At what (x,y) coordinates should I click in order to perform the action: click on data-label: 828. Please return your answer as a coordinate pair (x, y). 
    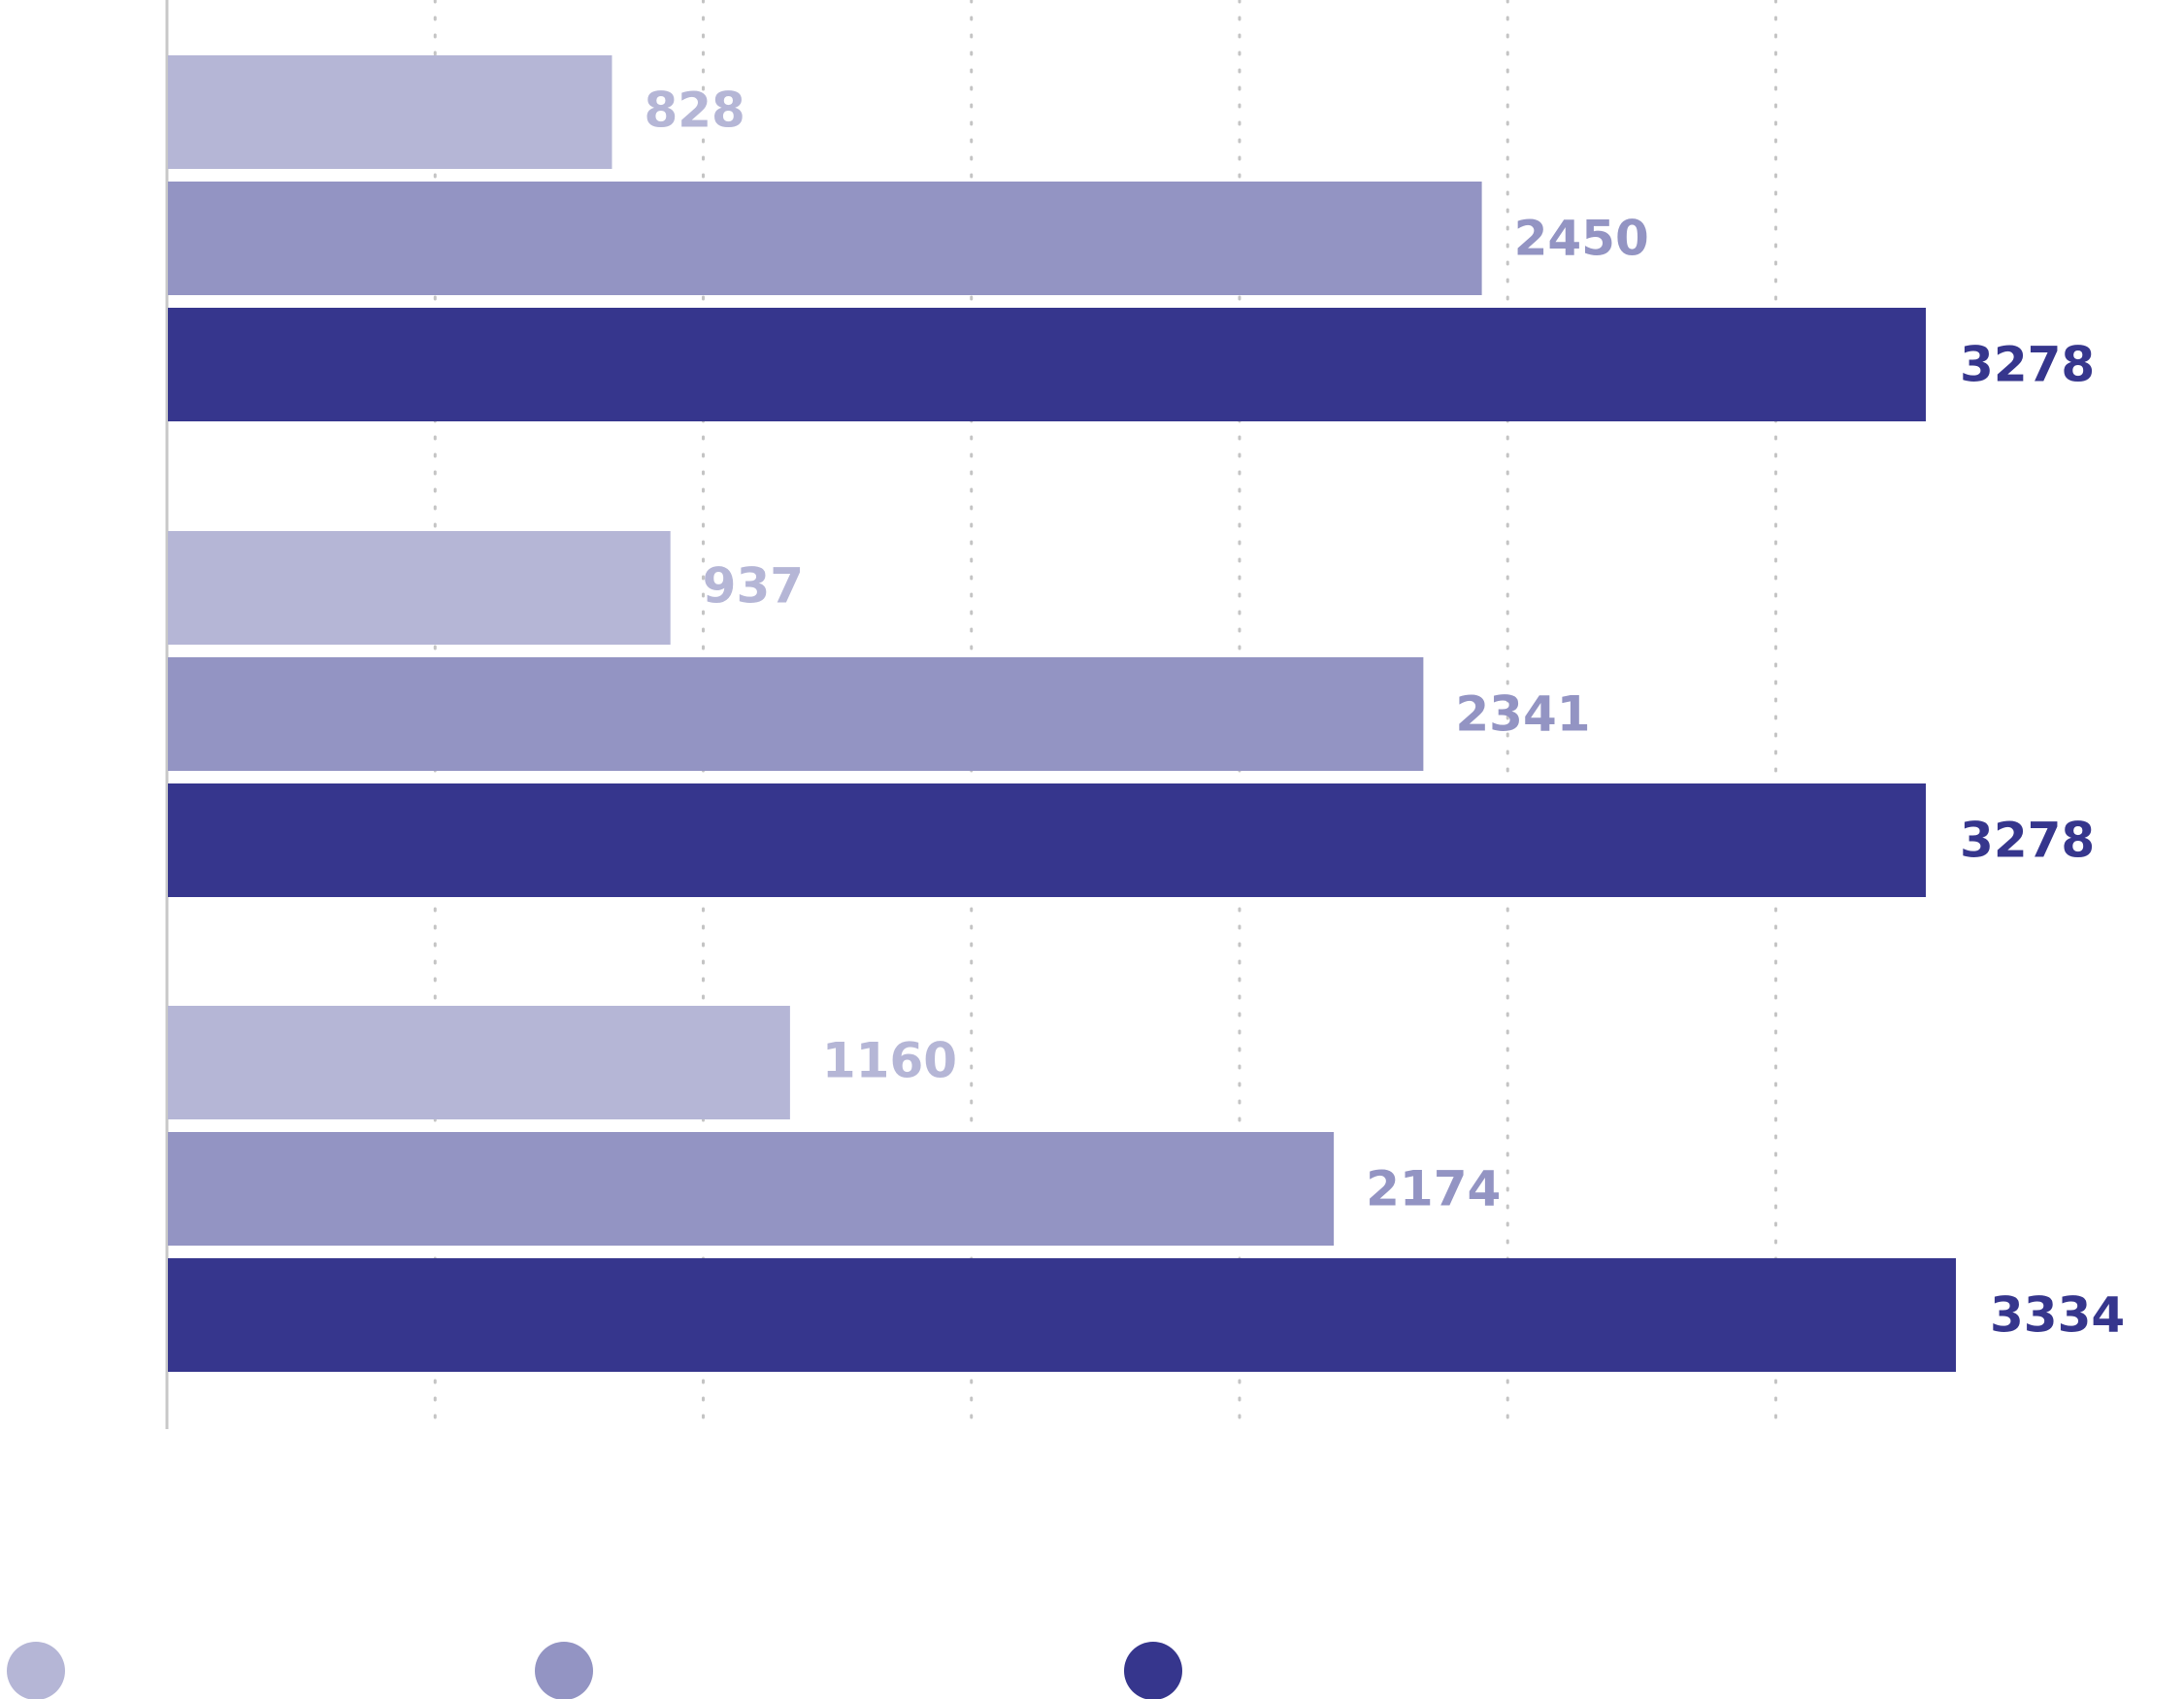
    Looking at the image, I should click on (694, 111).